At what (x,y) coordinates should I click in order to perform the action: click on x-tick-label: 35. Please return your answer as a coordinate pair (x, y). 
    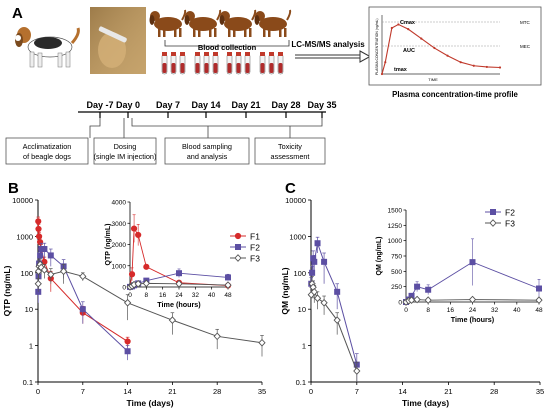
    Looking at the image, I should click on (262, 391).